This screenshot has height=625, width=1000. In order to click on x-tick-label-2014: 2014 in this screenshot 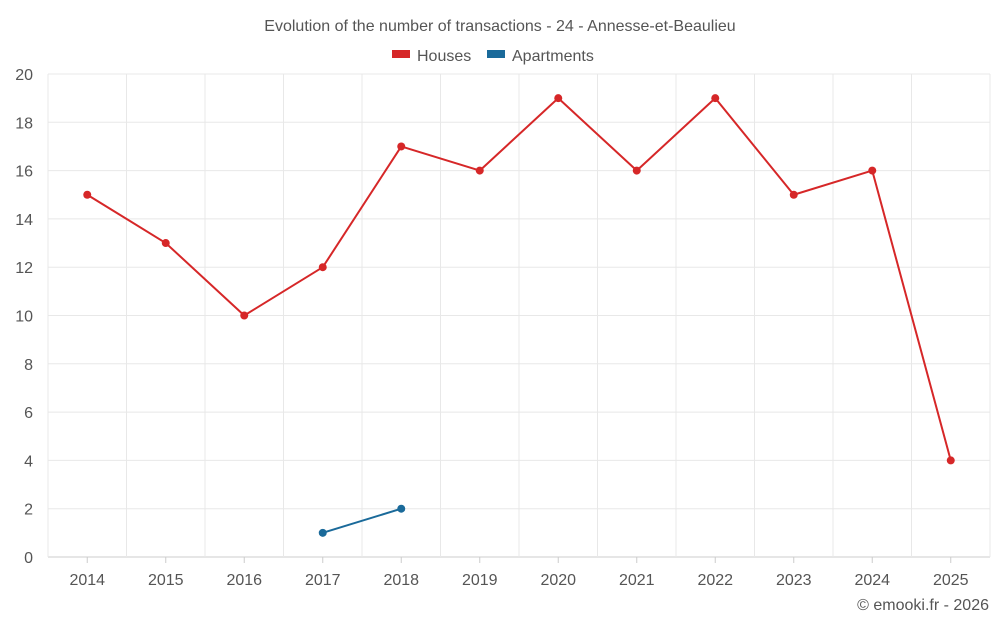, I will do `click(87, 580)`.